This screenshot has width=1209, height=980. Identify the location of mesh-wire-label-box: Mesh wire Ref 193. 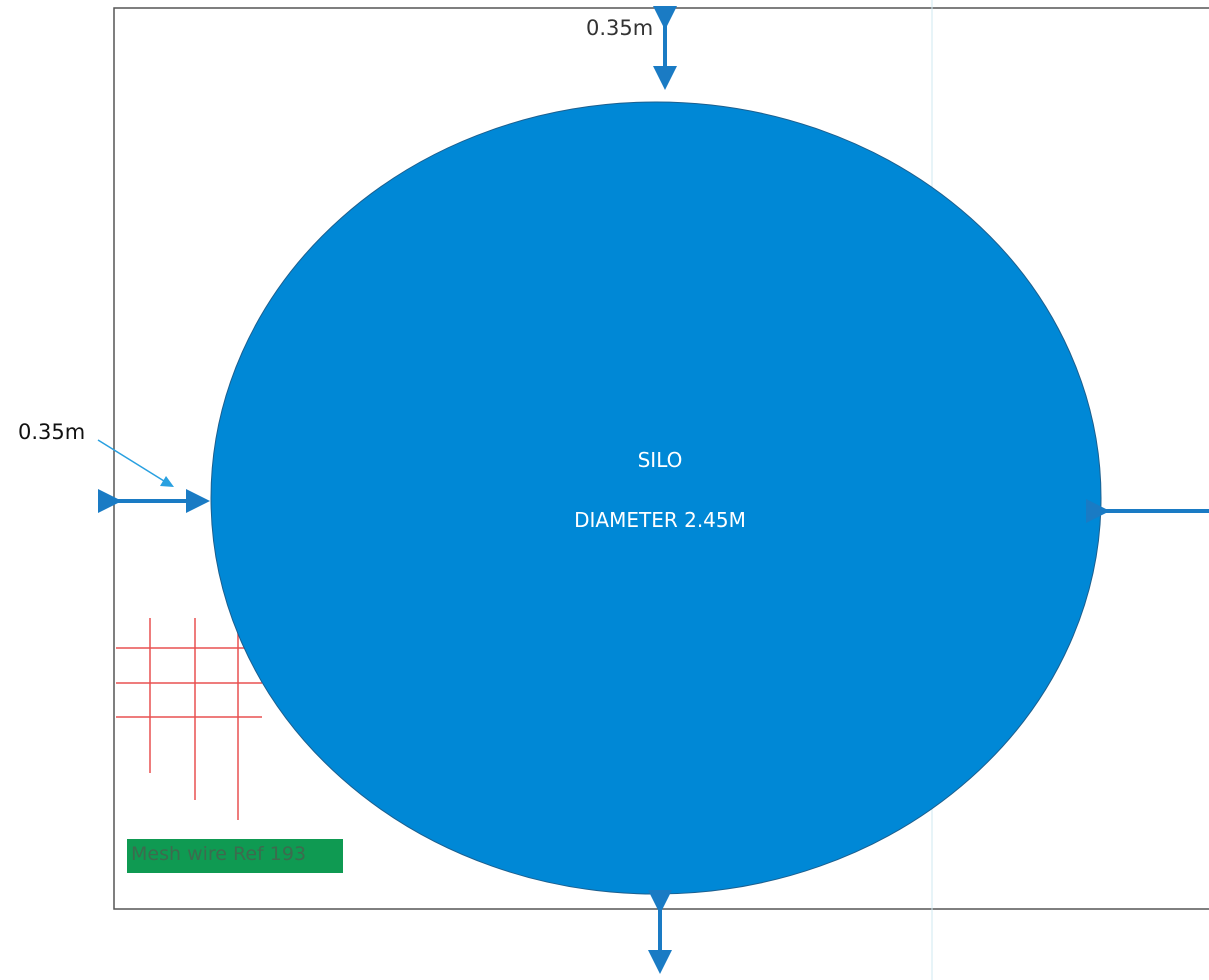
(235, 856).